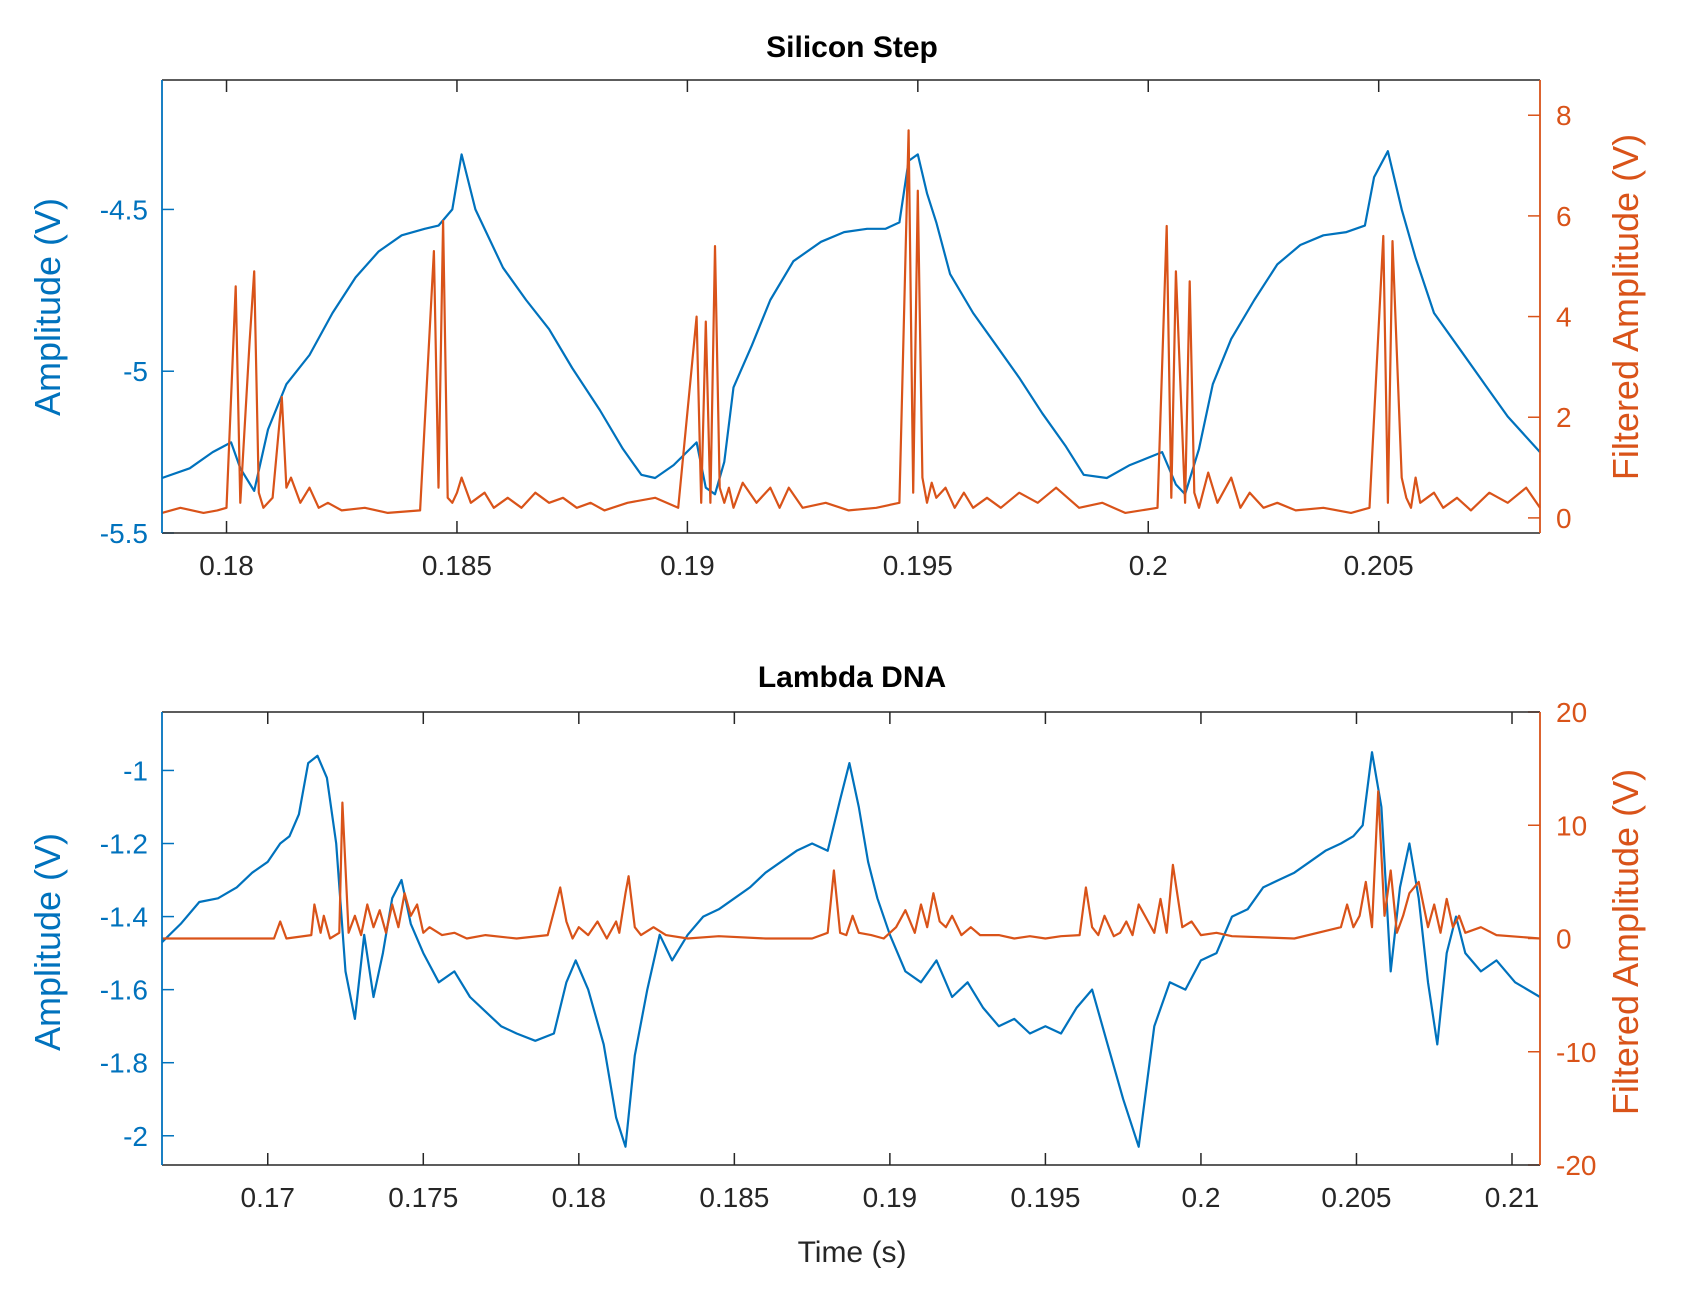 This screenshot has height=1293, width=1690. I want to click on y2-tick-label: -10, so click(1576, 1052).